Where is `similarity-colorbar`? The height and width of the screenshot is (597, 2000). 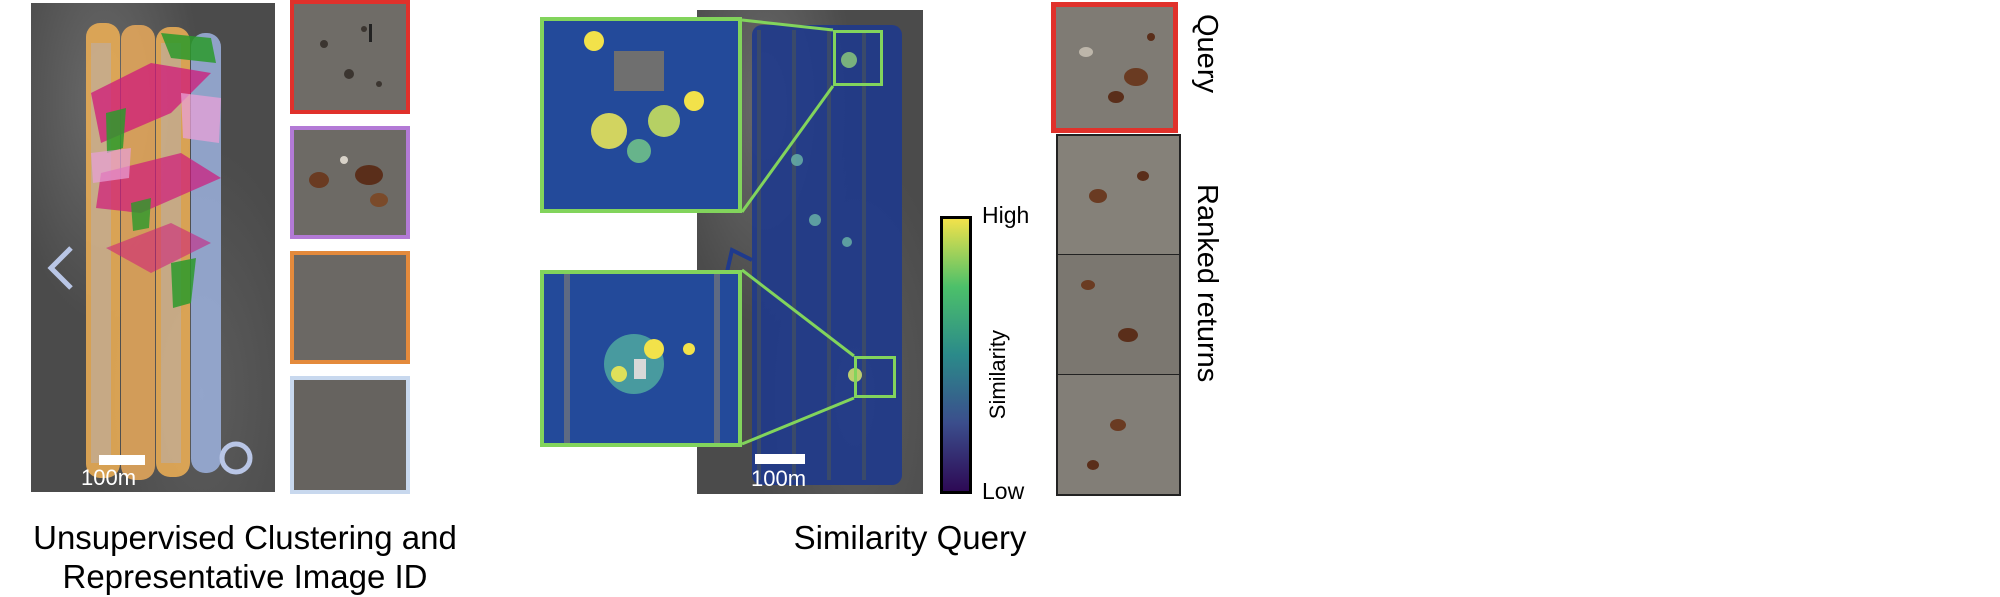 similarity-colorbar is located at coordinates (956, 355).